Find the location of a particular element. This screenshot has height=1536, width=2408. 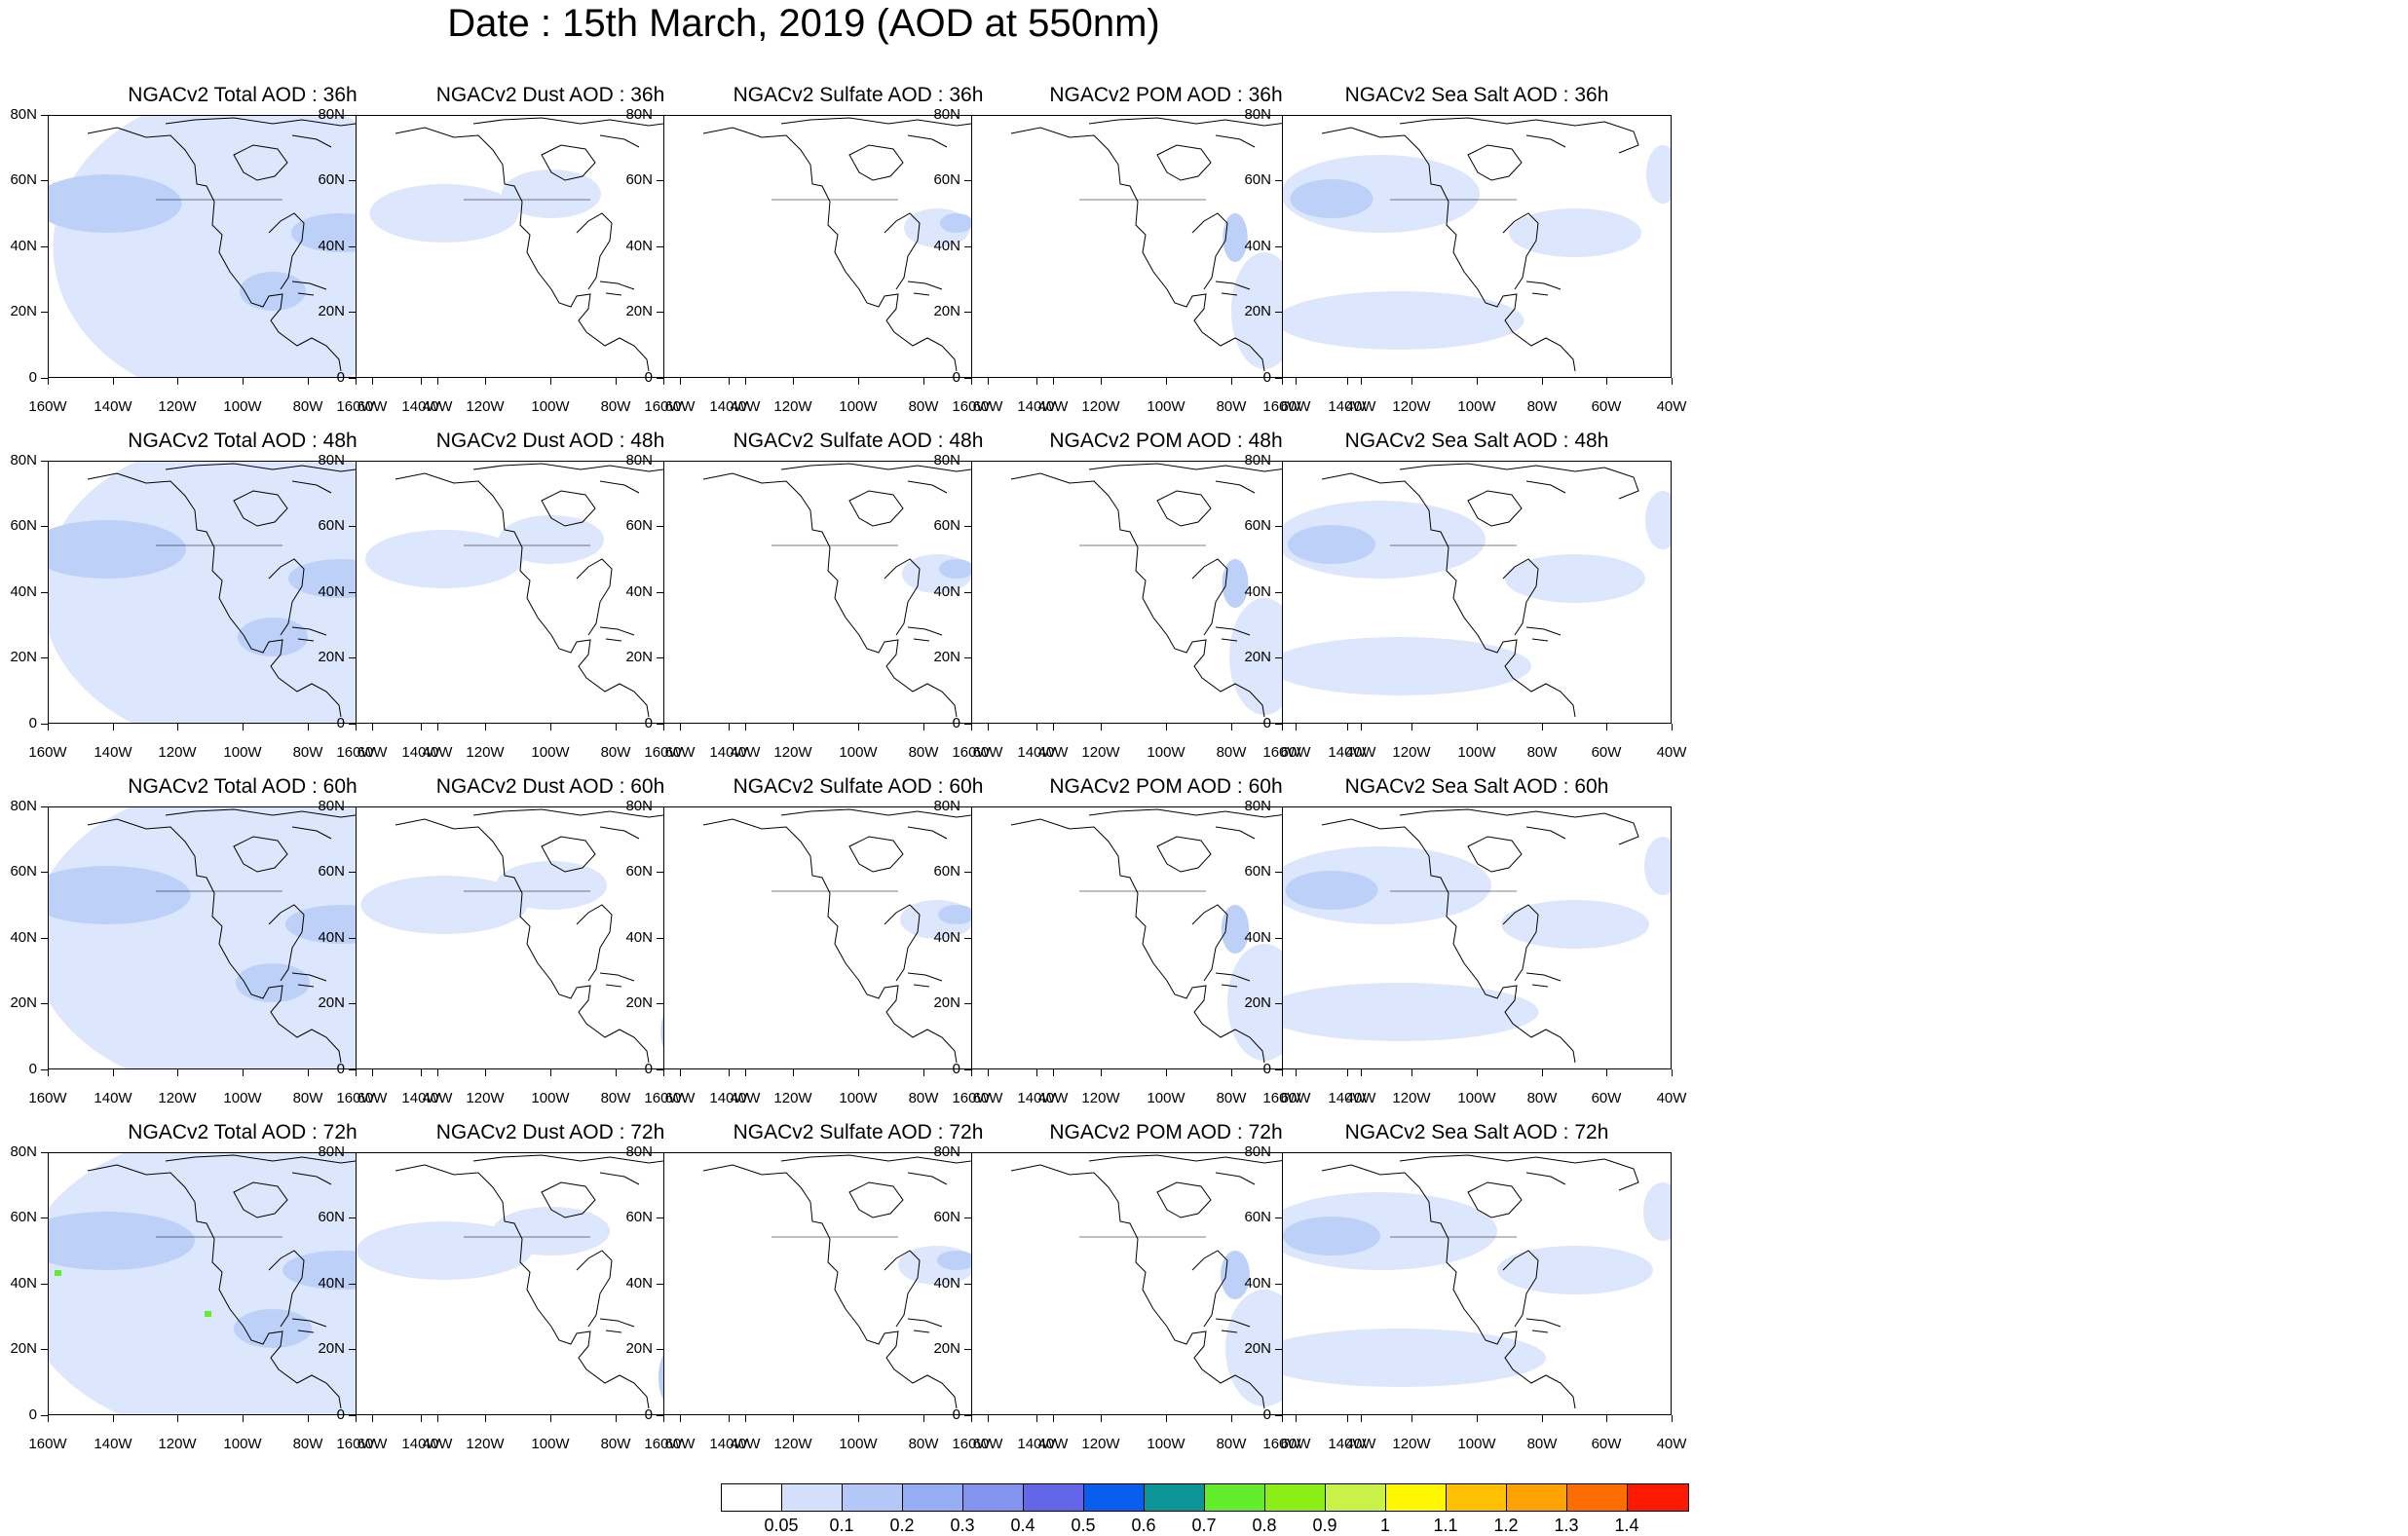

y-tick-label: 40N is located at coordinates (946, 1283).